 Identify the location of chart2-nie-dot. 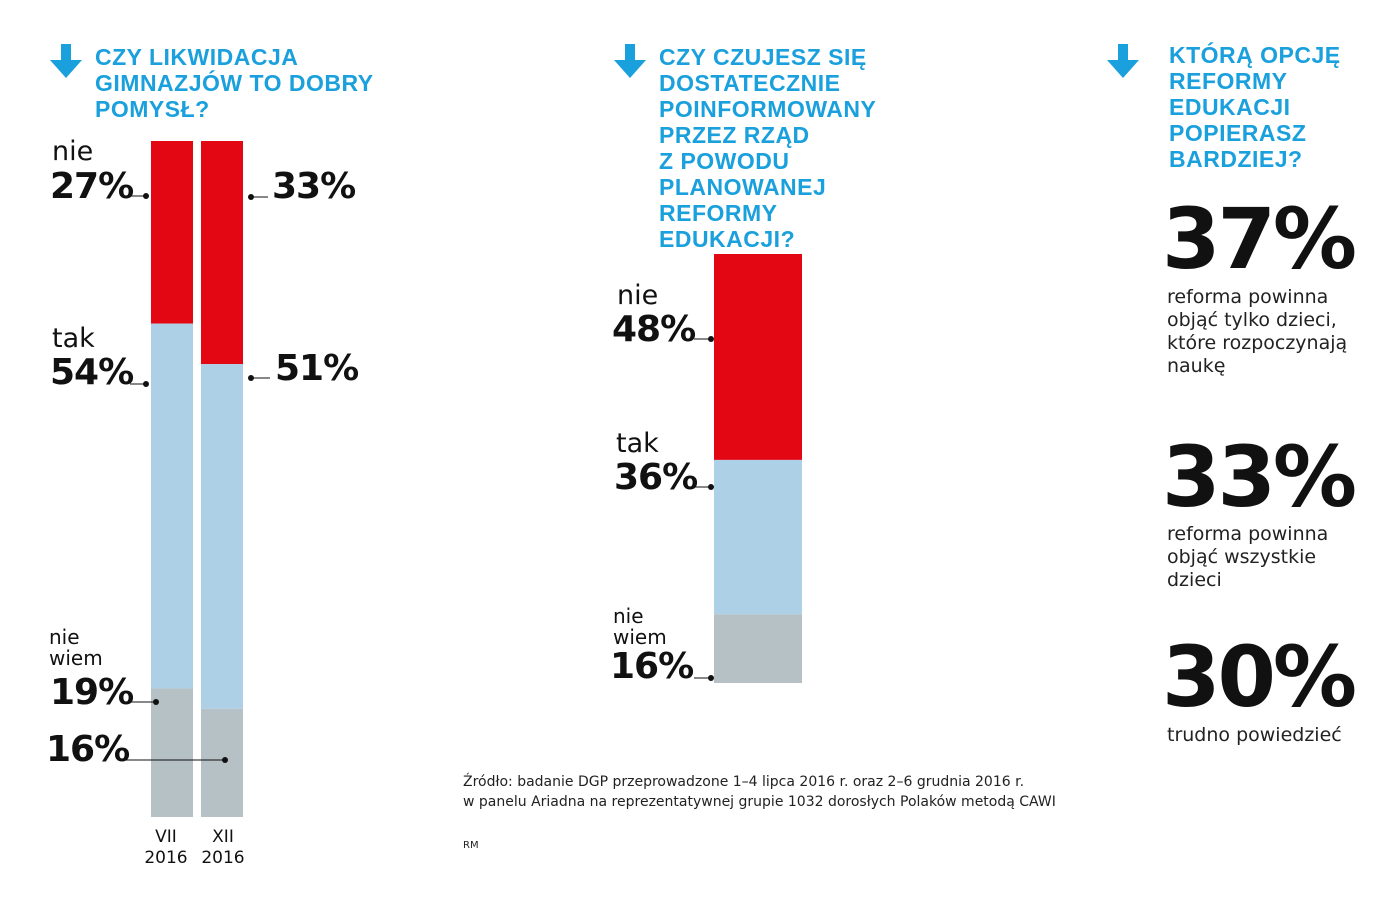
(711, 339).